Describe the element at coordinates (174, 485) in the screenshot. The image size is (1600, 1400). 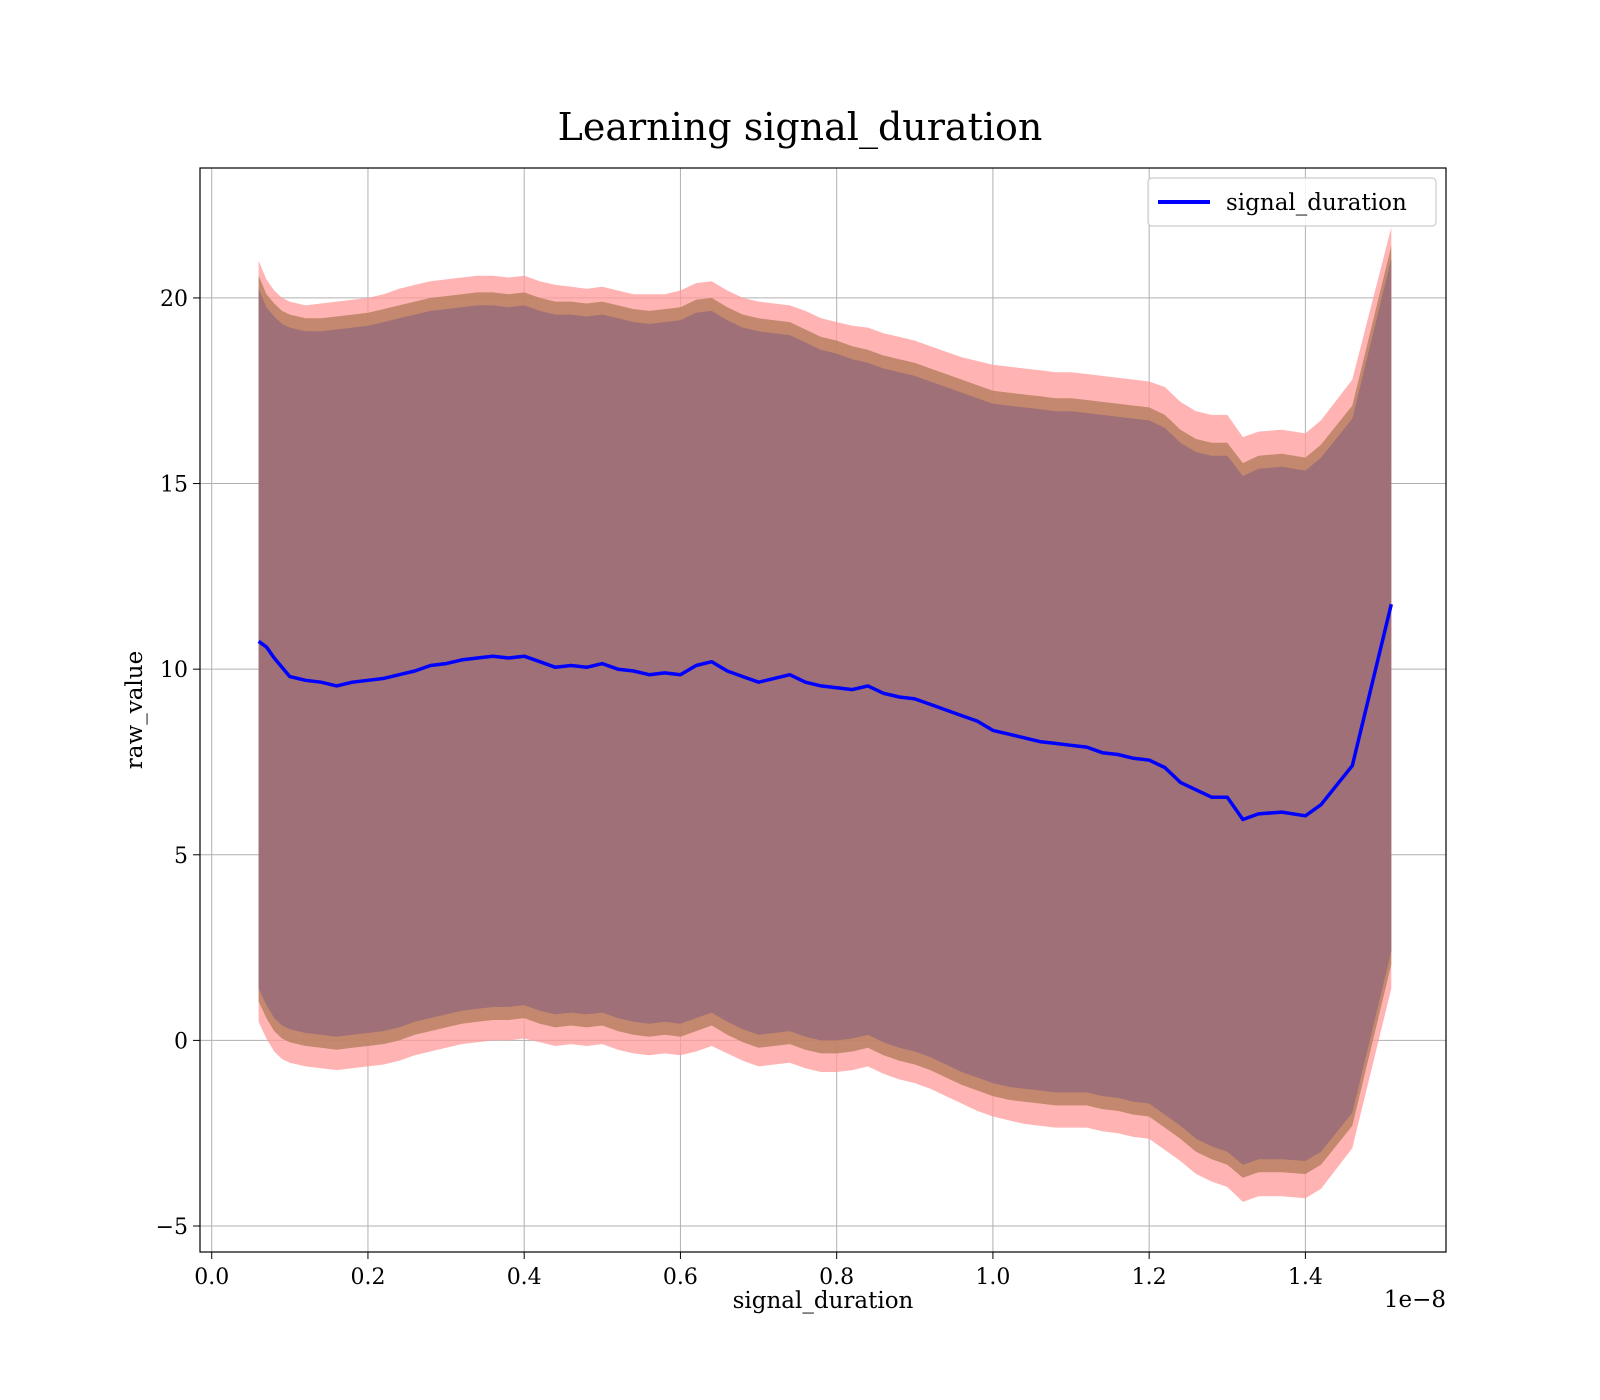
I see `y-tick-label: 15` at that location.